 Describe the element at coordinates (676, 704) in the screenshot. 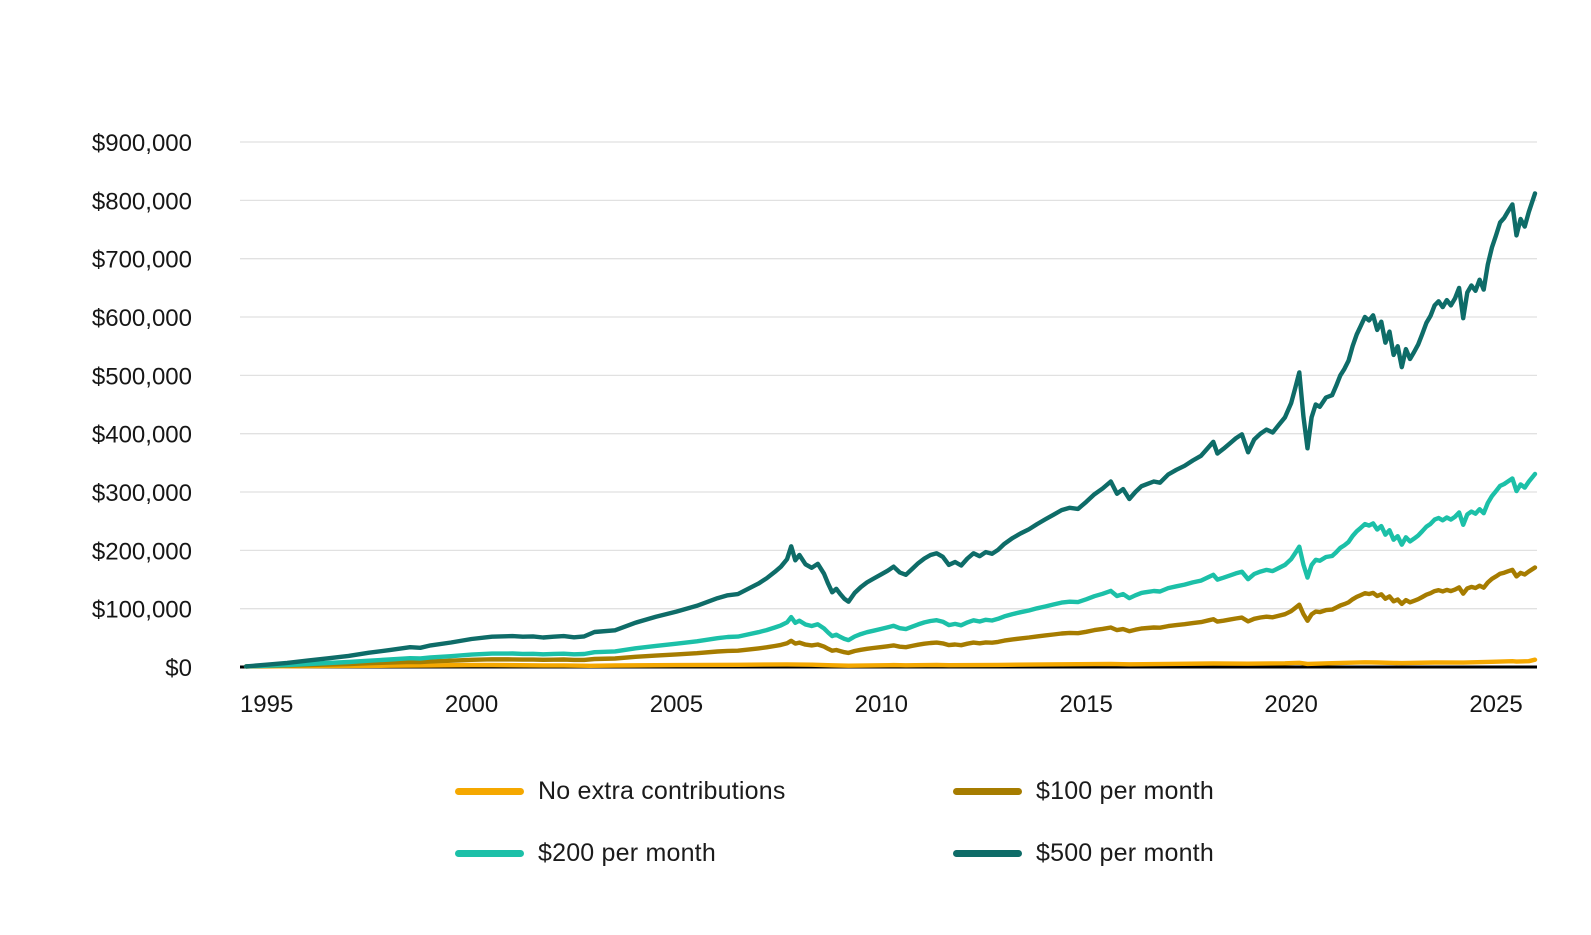

I see `x-tick-label-2005: 2005` at that location.